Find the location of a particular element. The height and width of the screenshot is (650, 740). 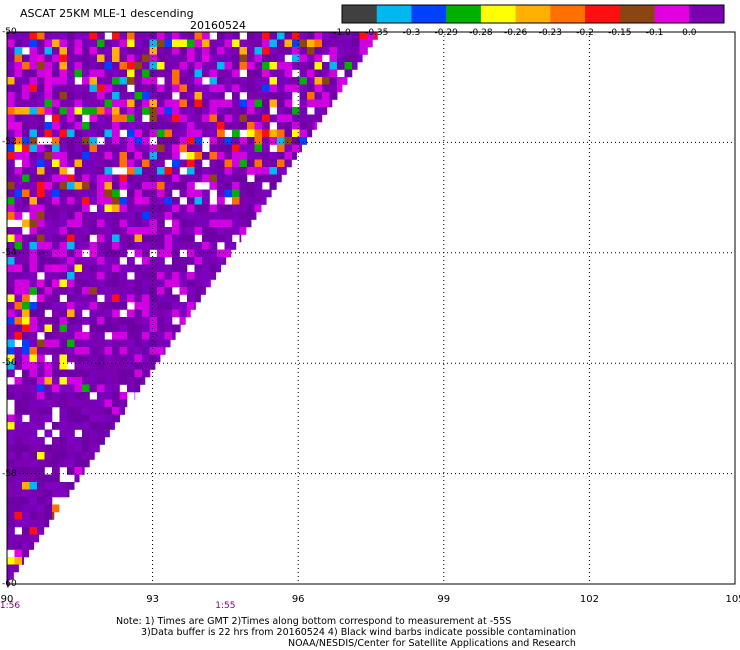

time-label: 1:56 is located at coordinates (10, 606).